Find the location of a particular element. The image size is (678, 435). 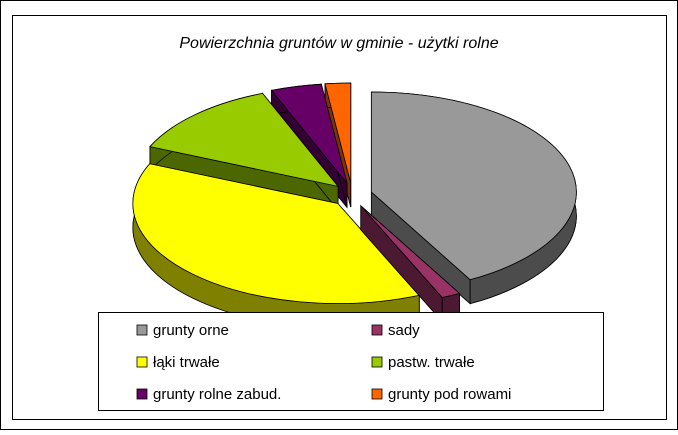

legend-label: grunty orne is located at coordinates (191, 330).